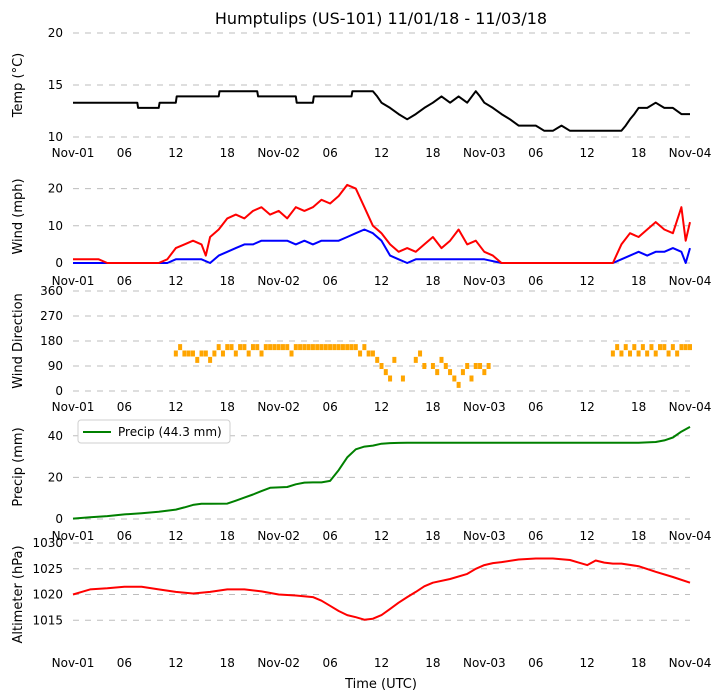 The height and width of the screenshot is (700, 723). Describe the element at coordinates (170, 432) in the screenshot. I see `legend-entry: Precip (44.3 mm)` at that location.